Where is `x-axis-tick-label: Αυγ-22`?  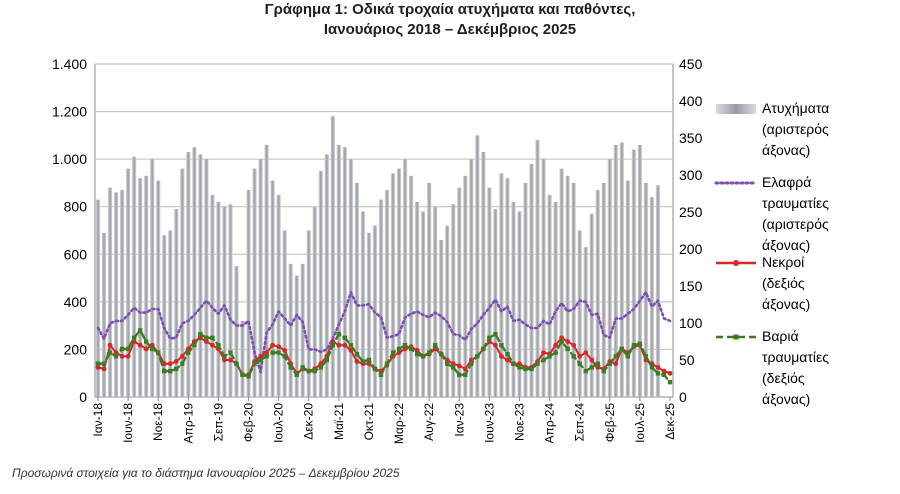 x-axis-tick-label: Αυγ-22 is located at coordinates (429, 422).